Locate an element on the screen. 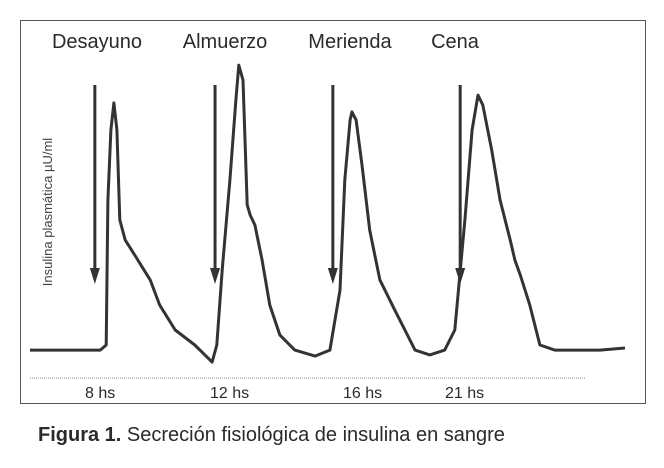 The width and height of the screenshot is (664, 468). caption-prefix: Figura 1. is located at coordinates (80, 435).